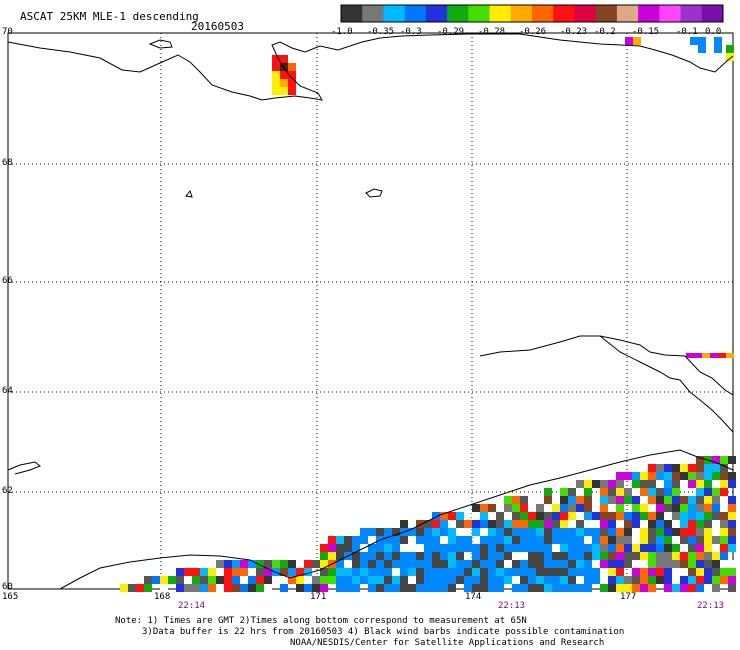 The width and height of the screenshot is (740, 650). Describe the element at coordinates (473, 597) in the screenshot. I see `lon-label-174: 174` at that location.